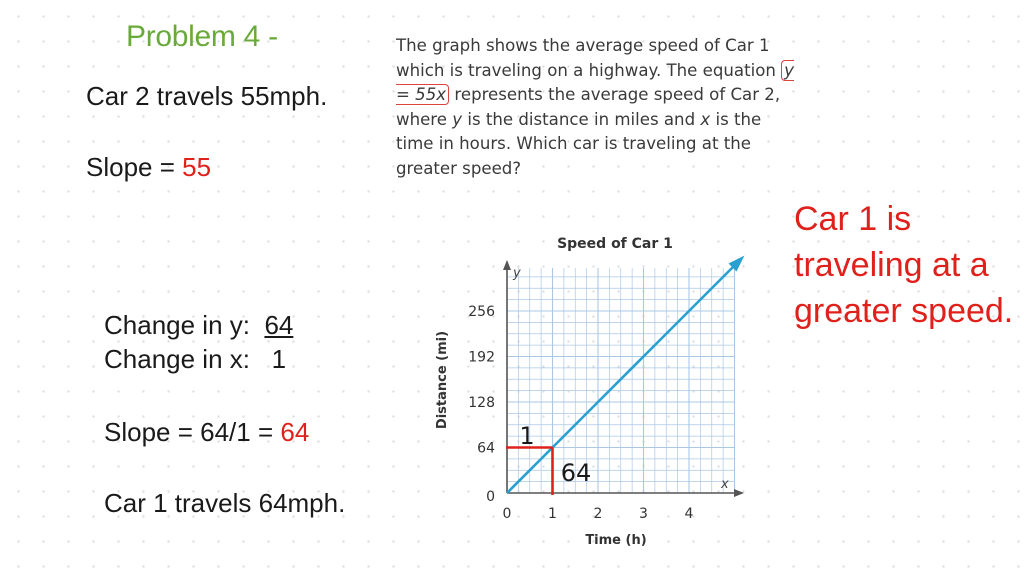  Describe the element at coordinates (736, 263) in the screenshot. I see `series-line-arrow` at that location.